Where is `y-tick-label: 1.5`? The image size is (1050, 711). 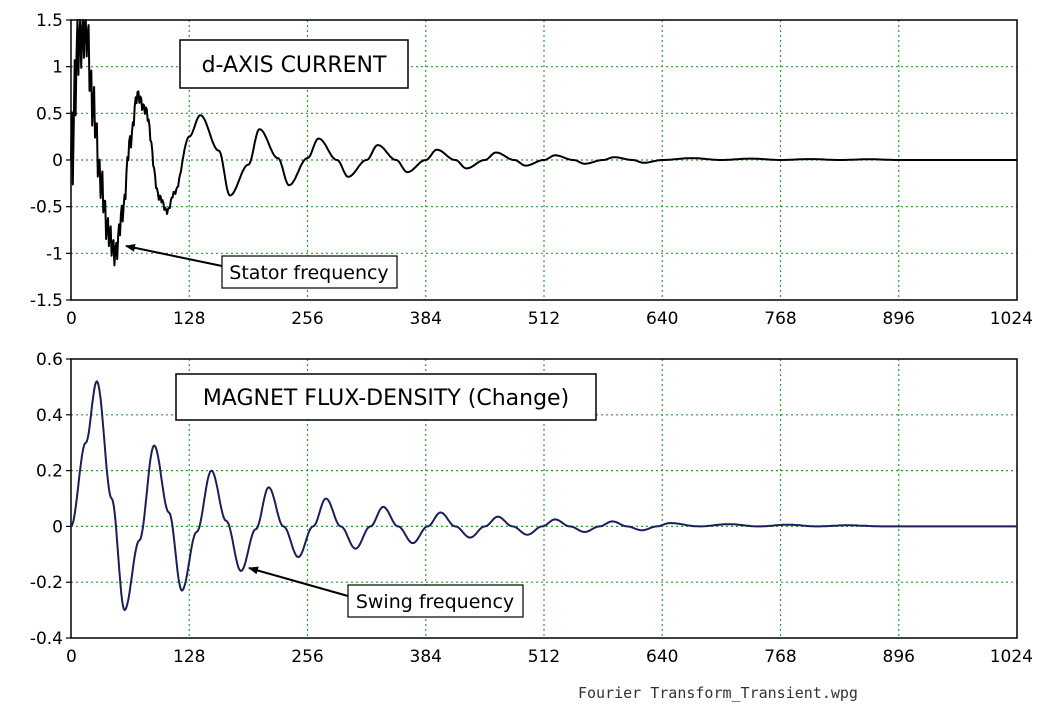
y-tick-label: 1.5 is located at coordinates (49, 21).